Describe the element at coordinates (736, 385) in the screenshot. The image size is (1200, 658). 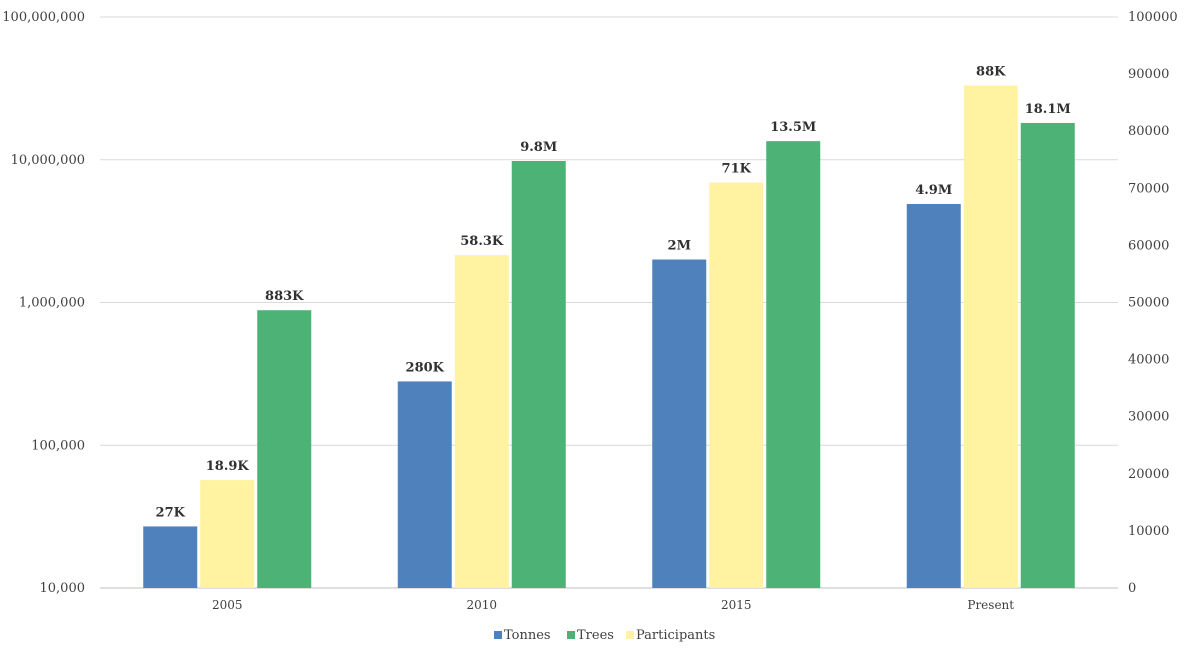
I see `bar-participants-2015` at that location.